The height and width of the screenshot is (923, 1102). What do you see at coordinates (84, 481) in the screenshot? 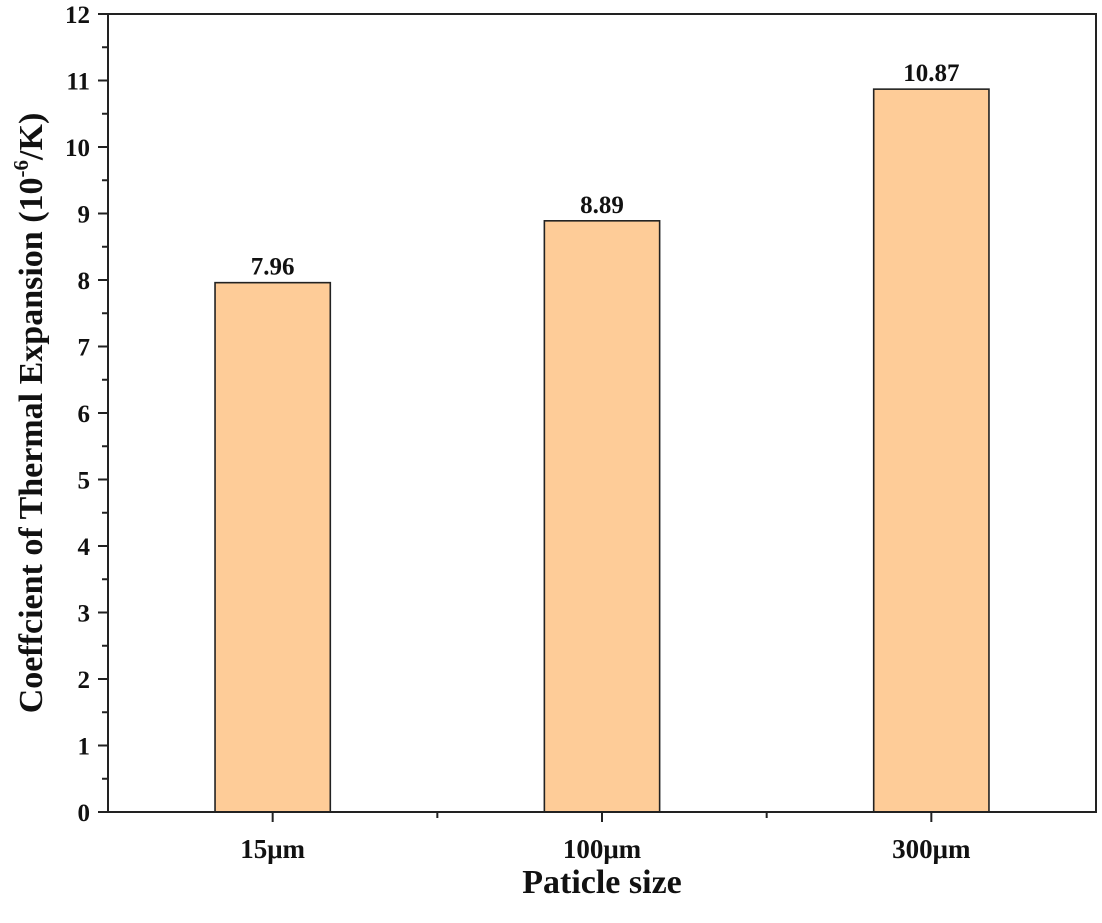
I see `y-tick-label-5: 5` at bounding box center [84, 481].